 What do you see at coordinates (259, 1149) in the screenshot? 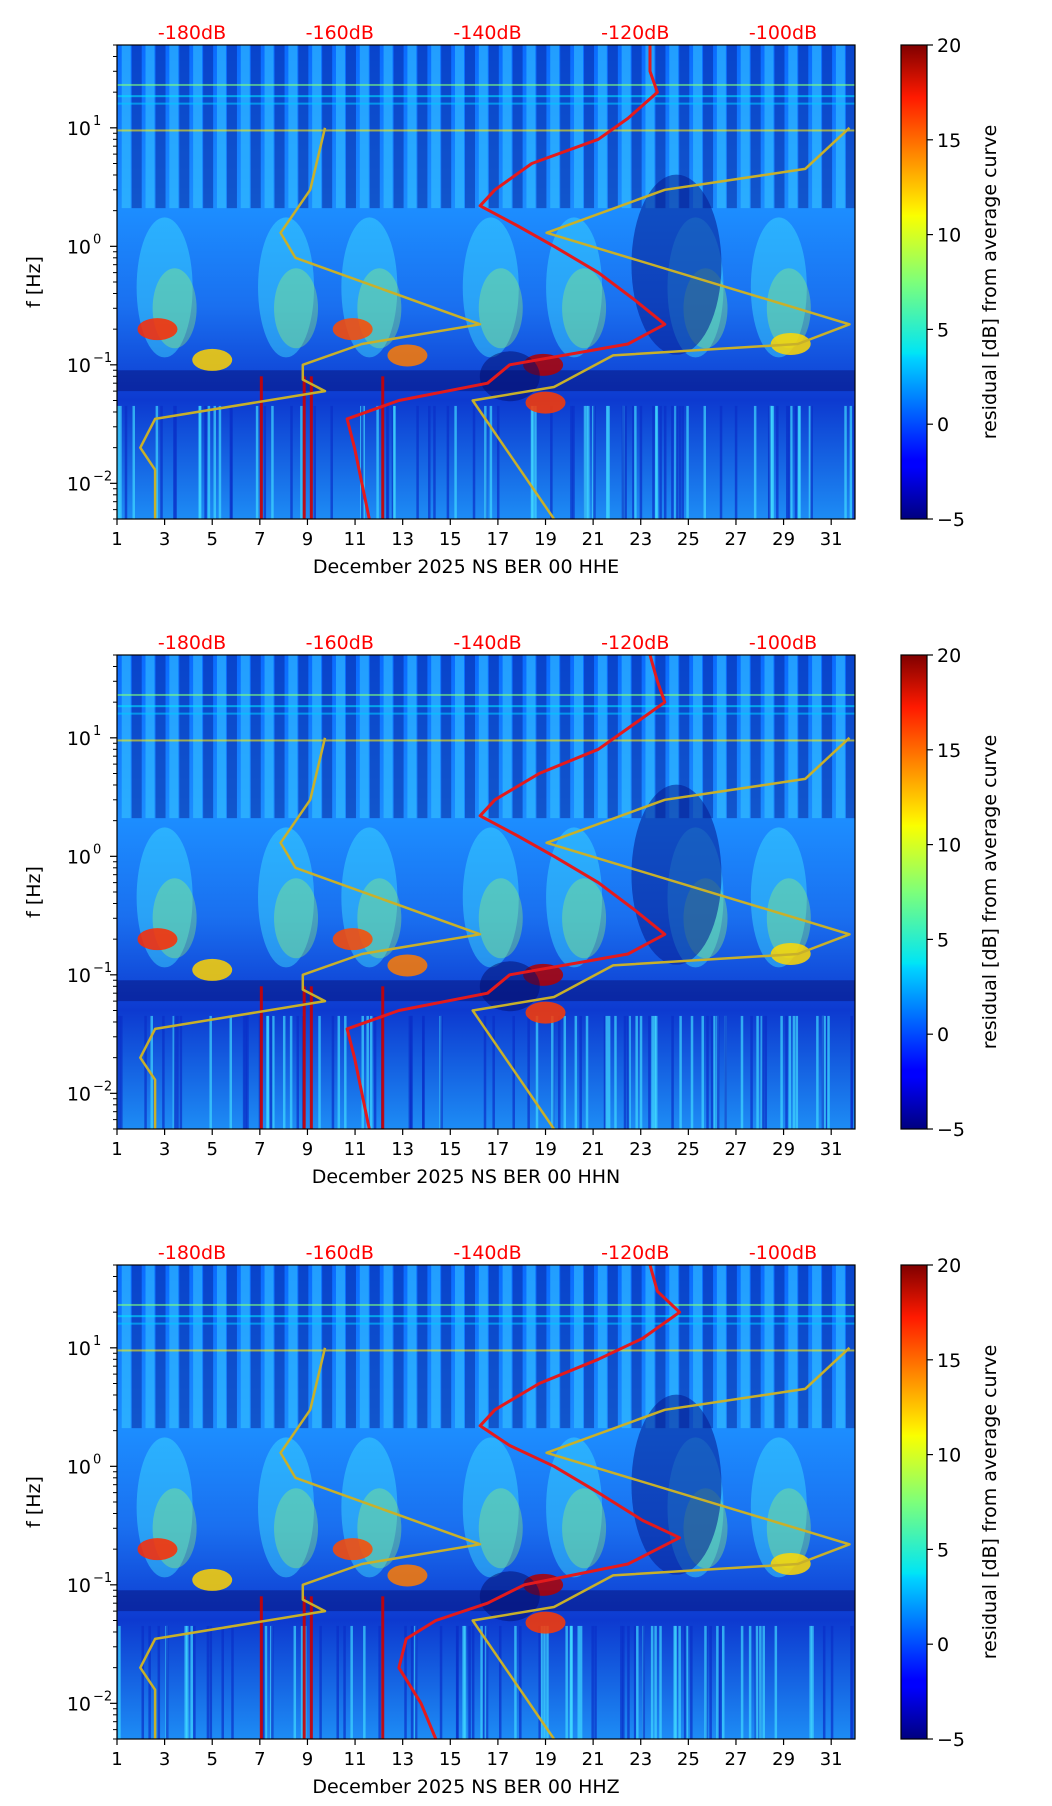
I see `x-tick-label: 7` at bounding box center [259, 1149].